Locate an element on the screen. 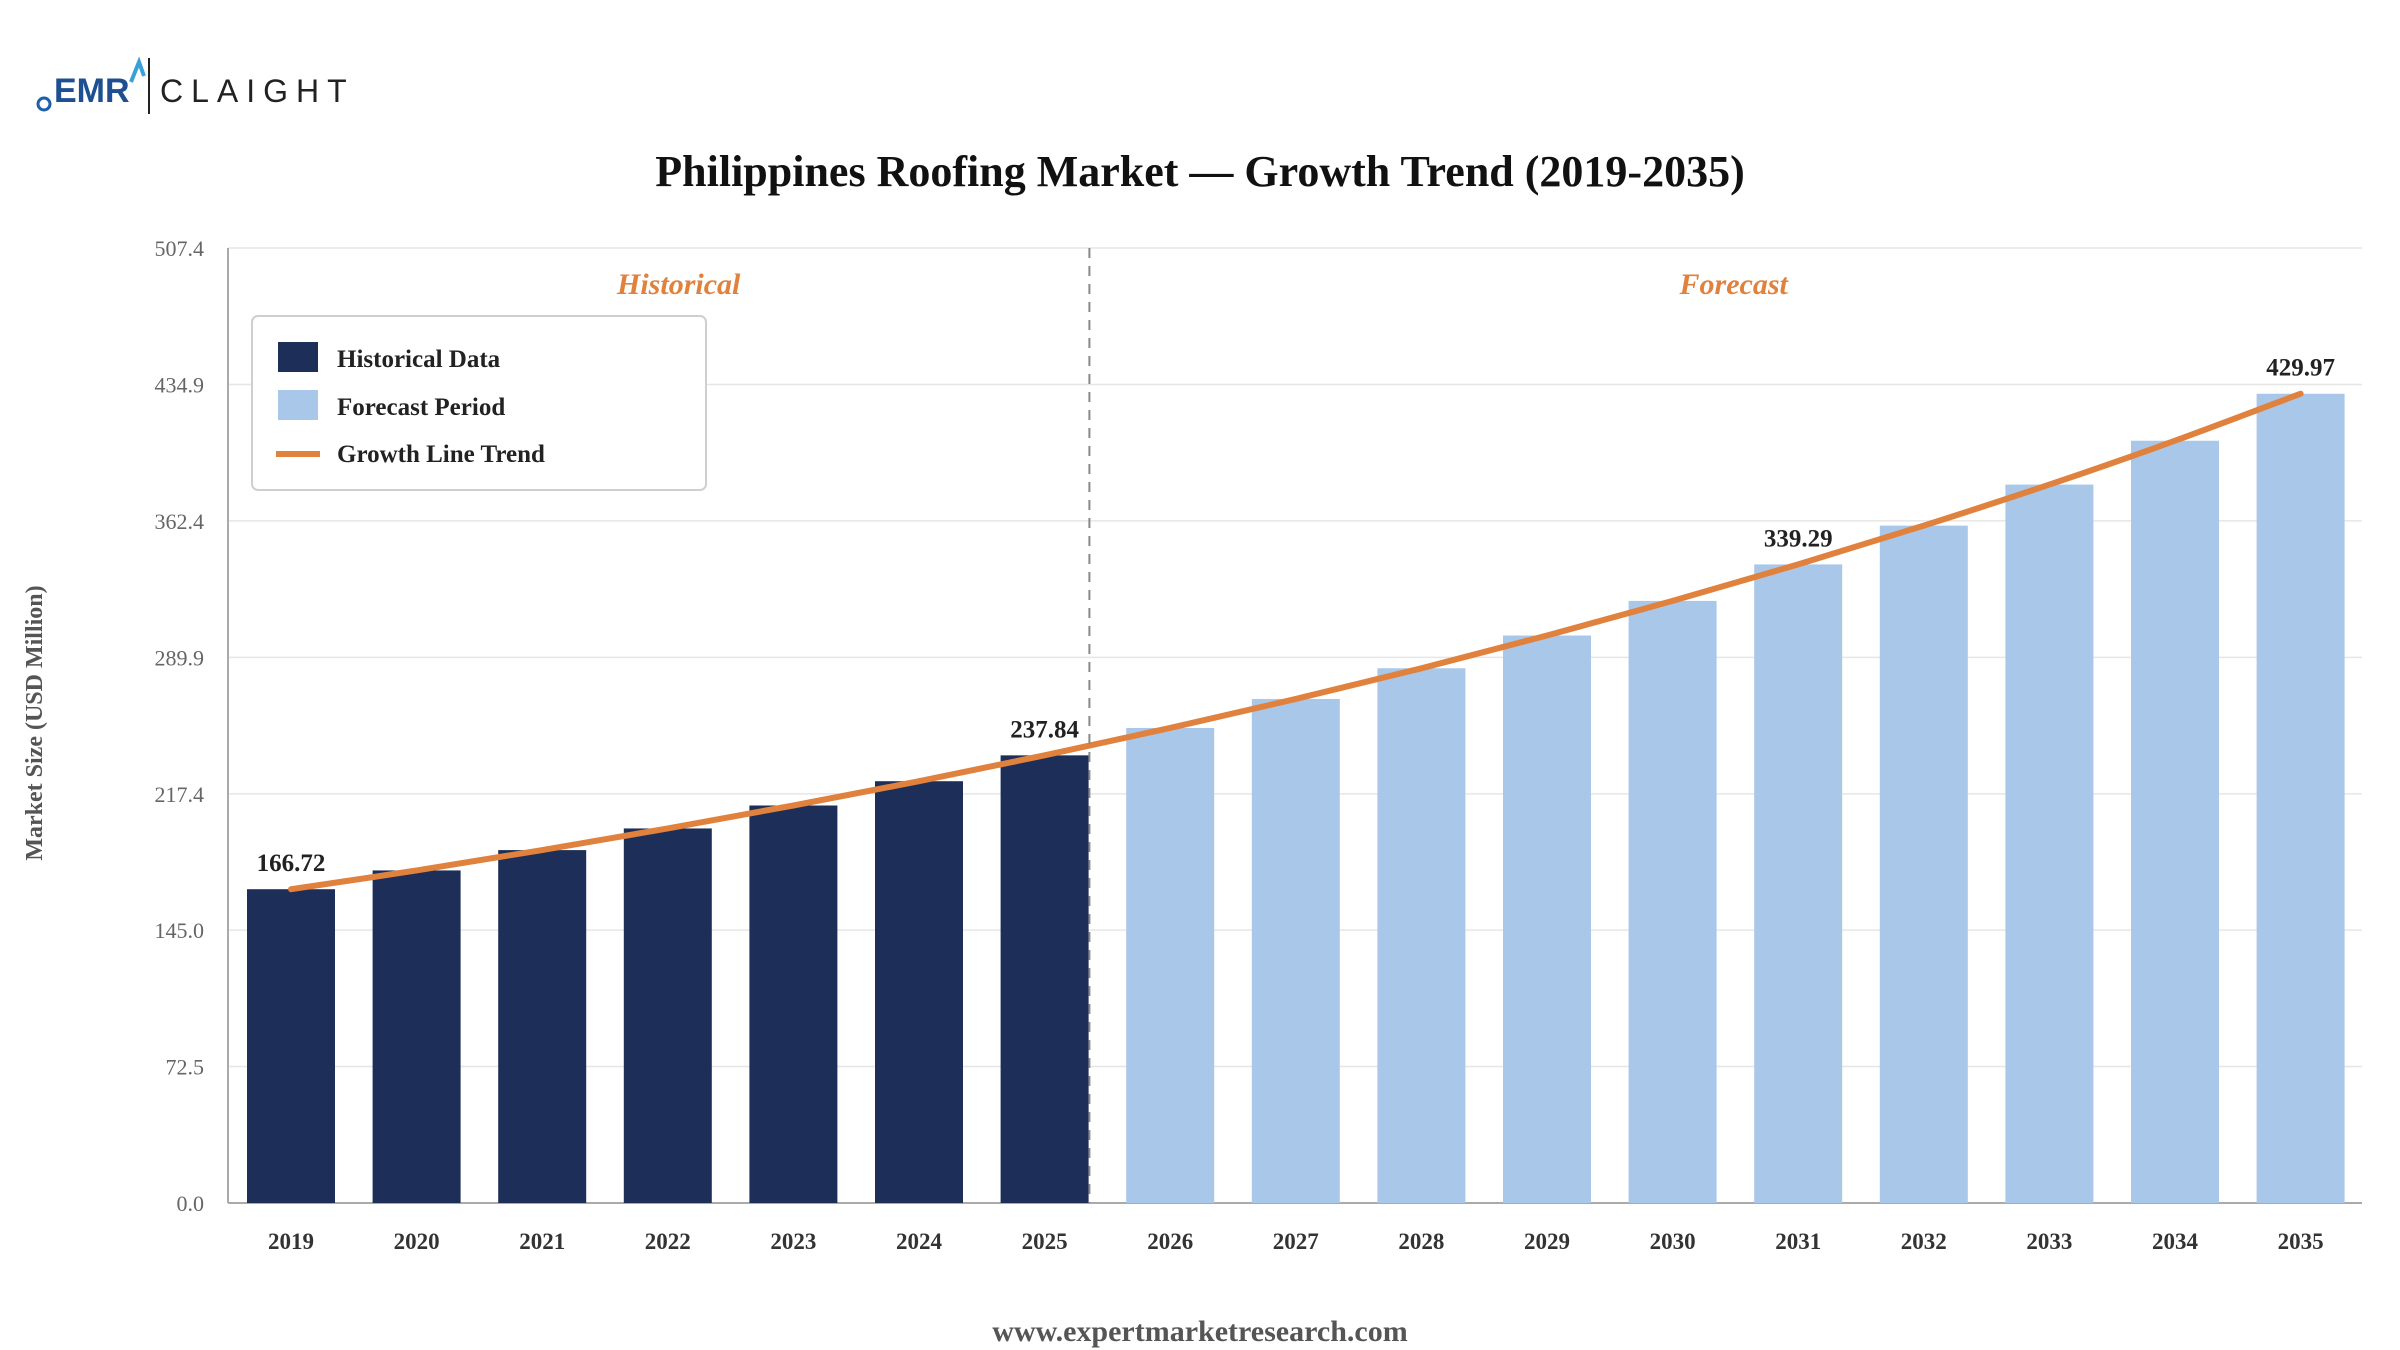  data-label: 166.72 is located at coordinates (291, 863).